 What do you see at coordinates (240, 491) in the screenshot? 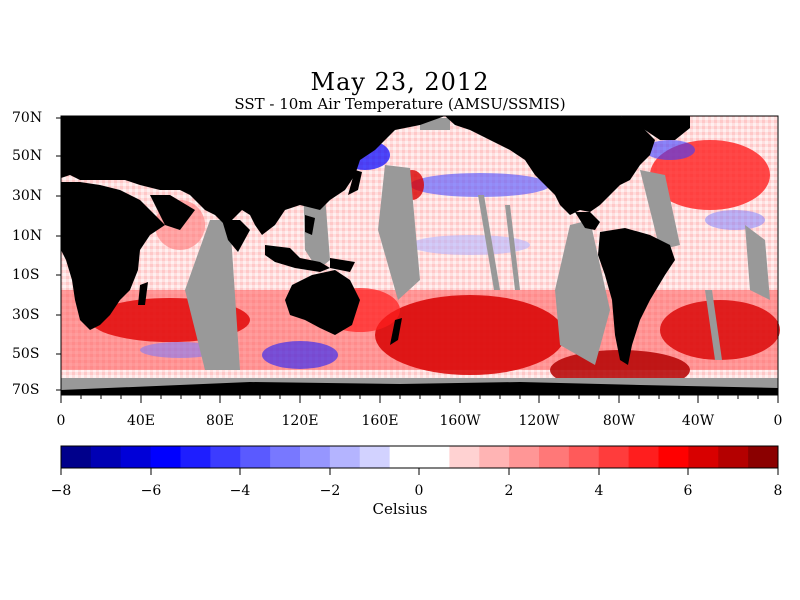
I see `colorbar-label-neg4: −4` at bounding box center [240, 491].